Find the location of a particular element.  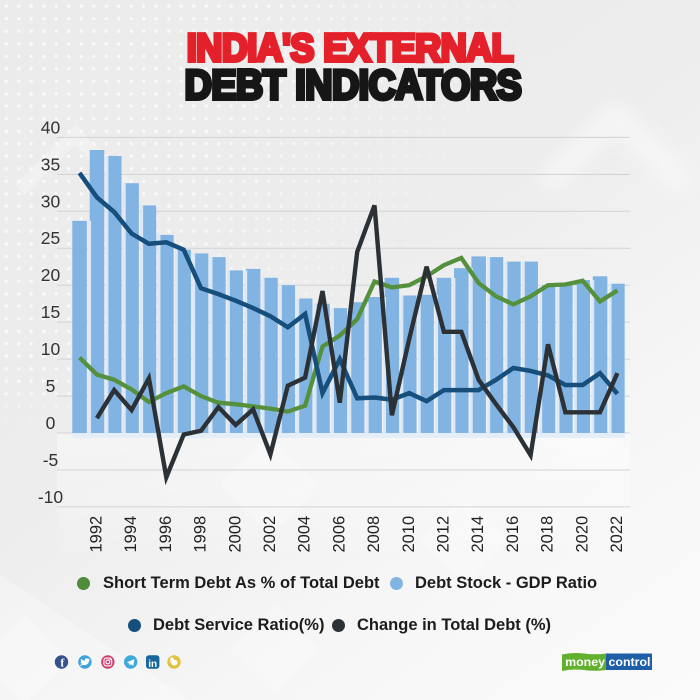

svg-text: 35 is located at coordinates (50, 164).